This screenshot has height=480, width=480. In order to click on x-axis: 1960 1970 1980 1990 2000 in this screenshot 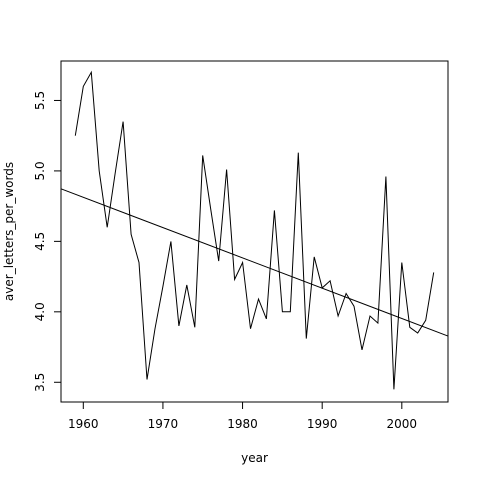, I will do `click(242, 416)`.